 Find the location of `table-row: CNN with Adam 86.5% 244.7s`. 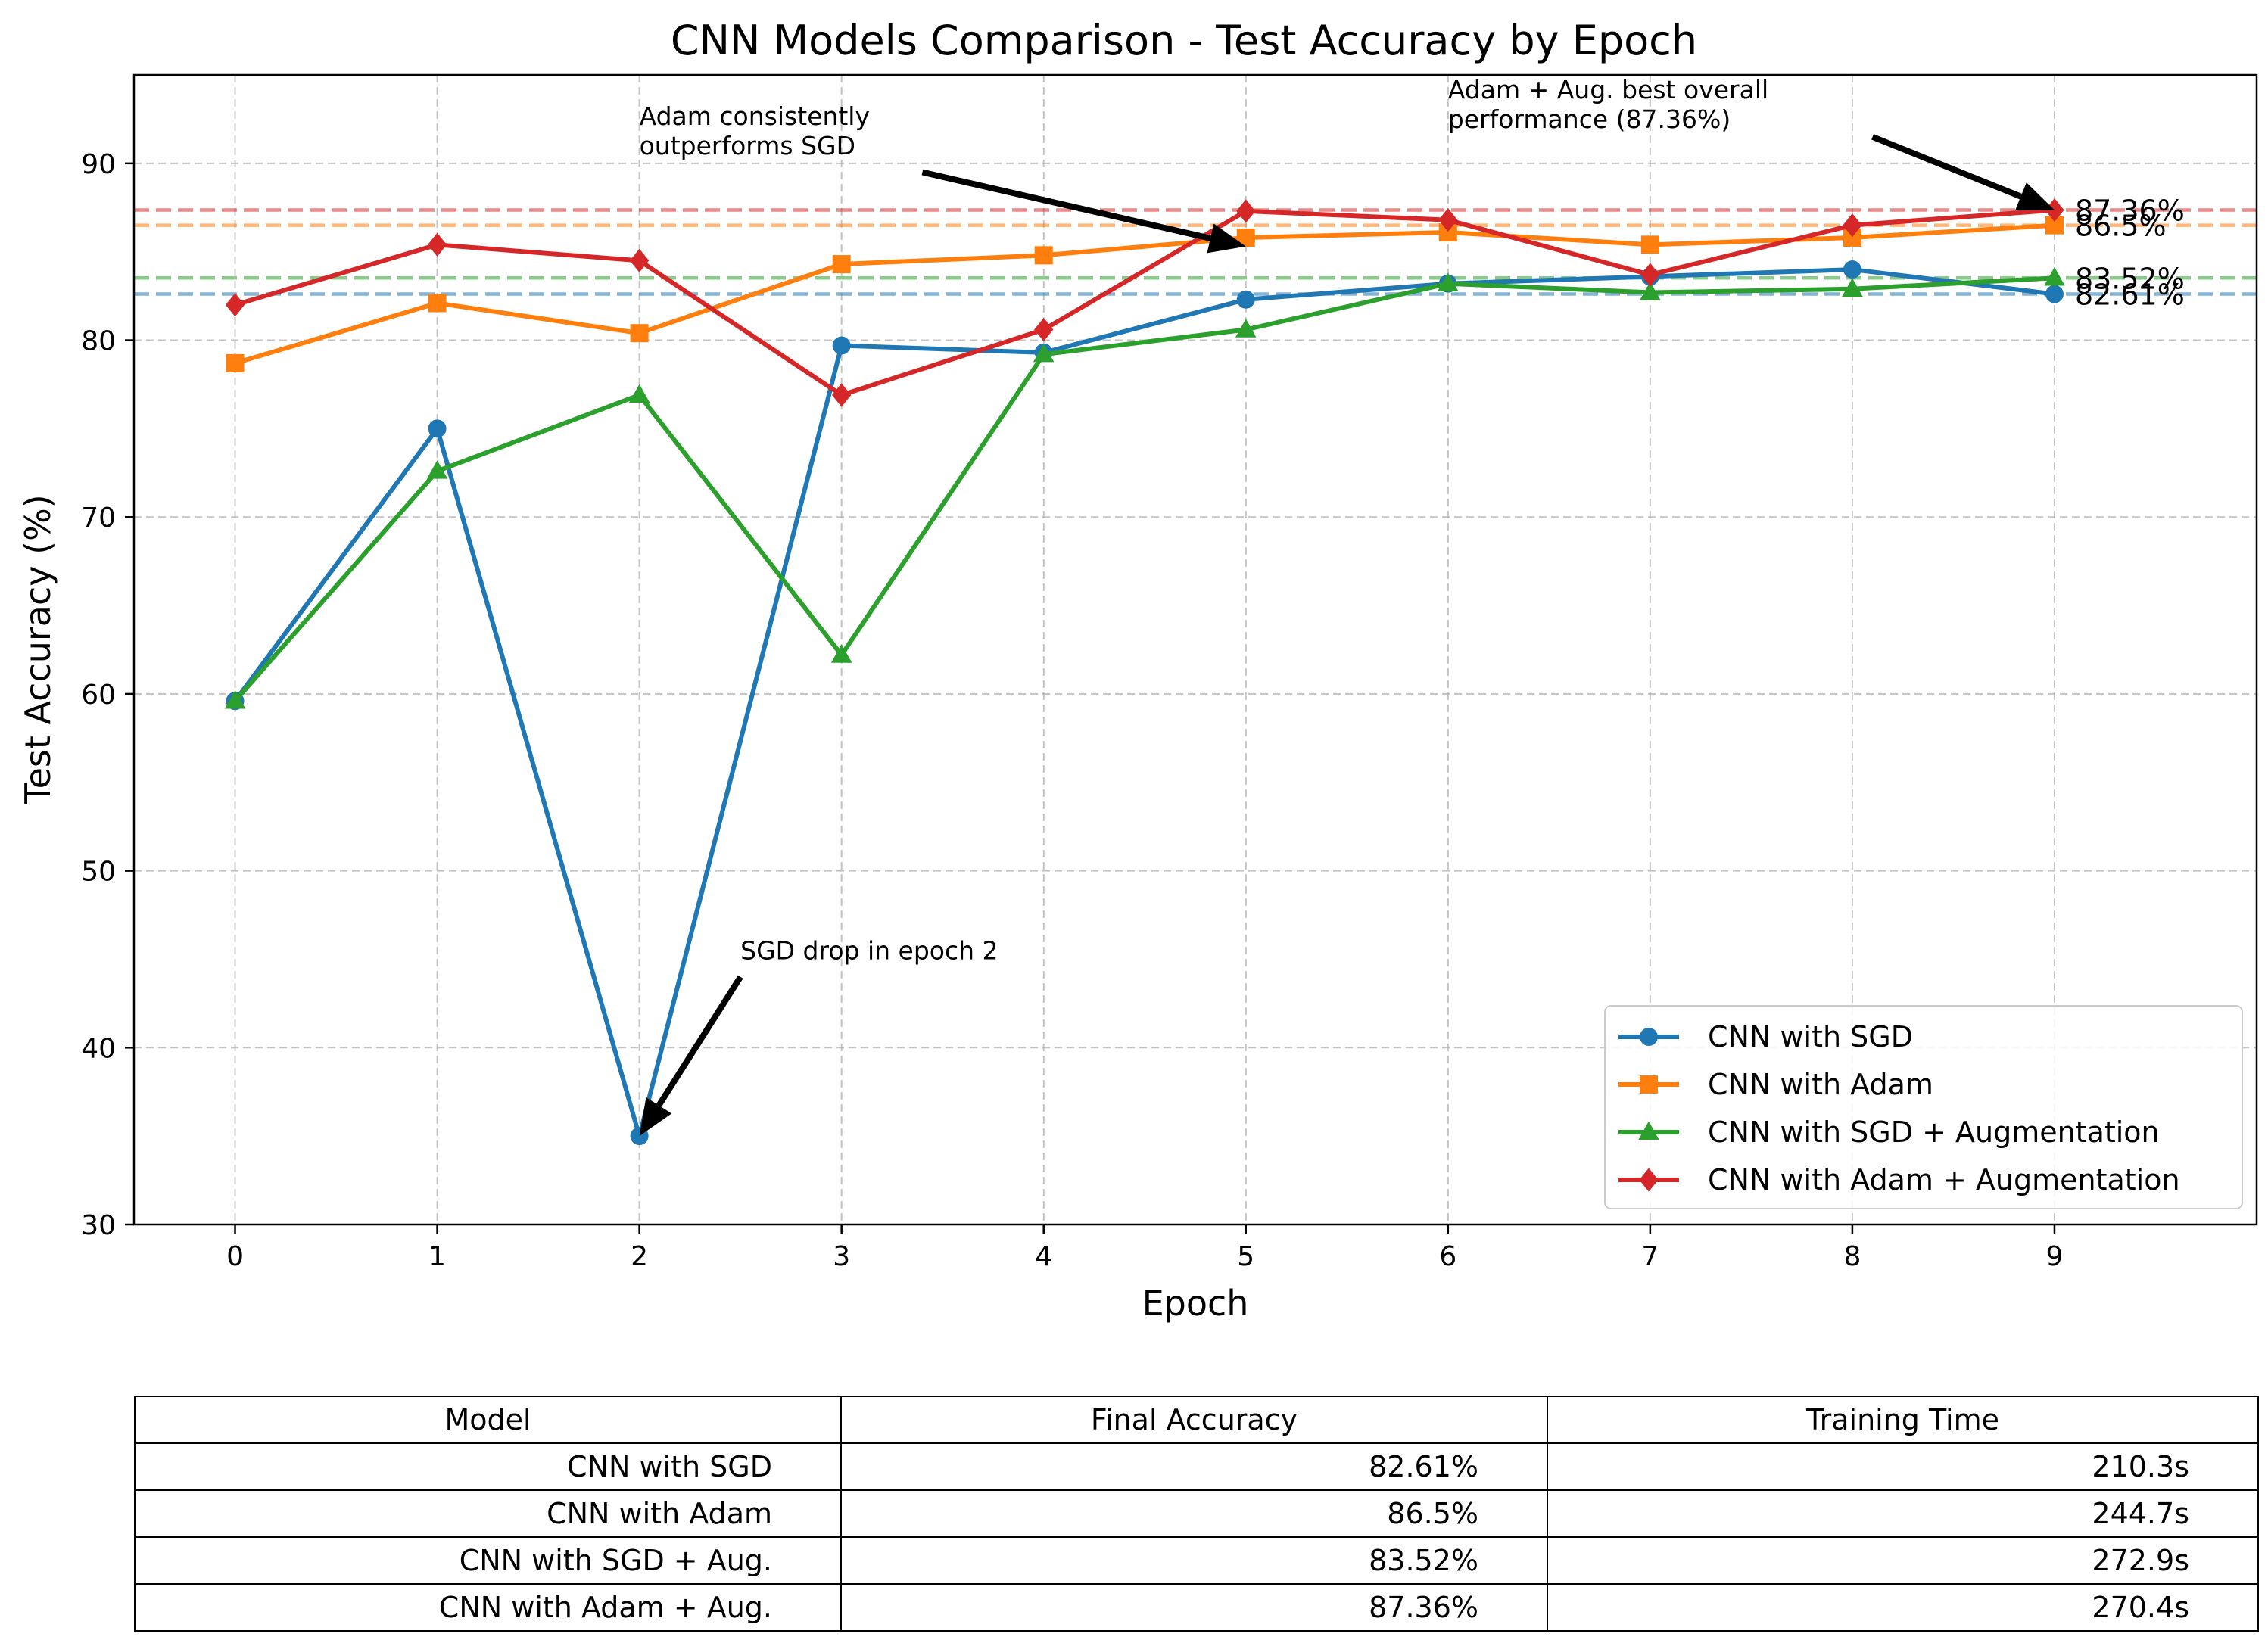

table-row: CNN with Adam 86.5% 244.7s is located at coordinates (1196, 1514).